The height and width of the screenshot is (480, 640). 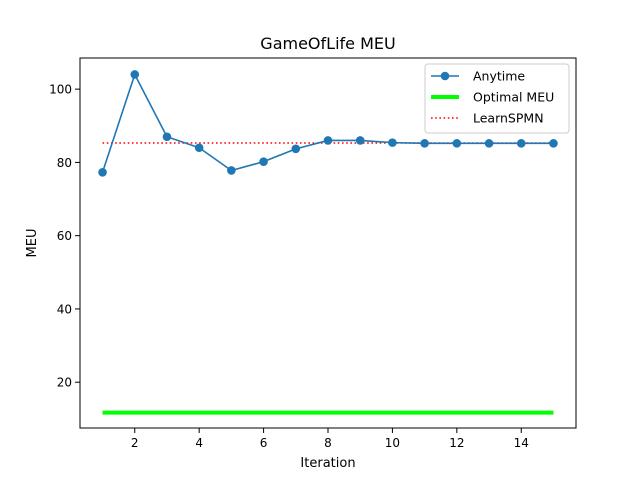 I want to click on x-tick-label: 10, so click(x=392, y=443).